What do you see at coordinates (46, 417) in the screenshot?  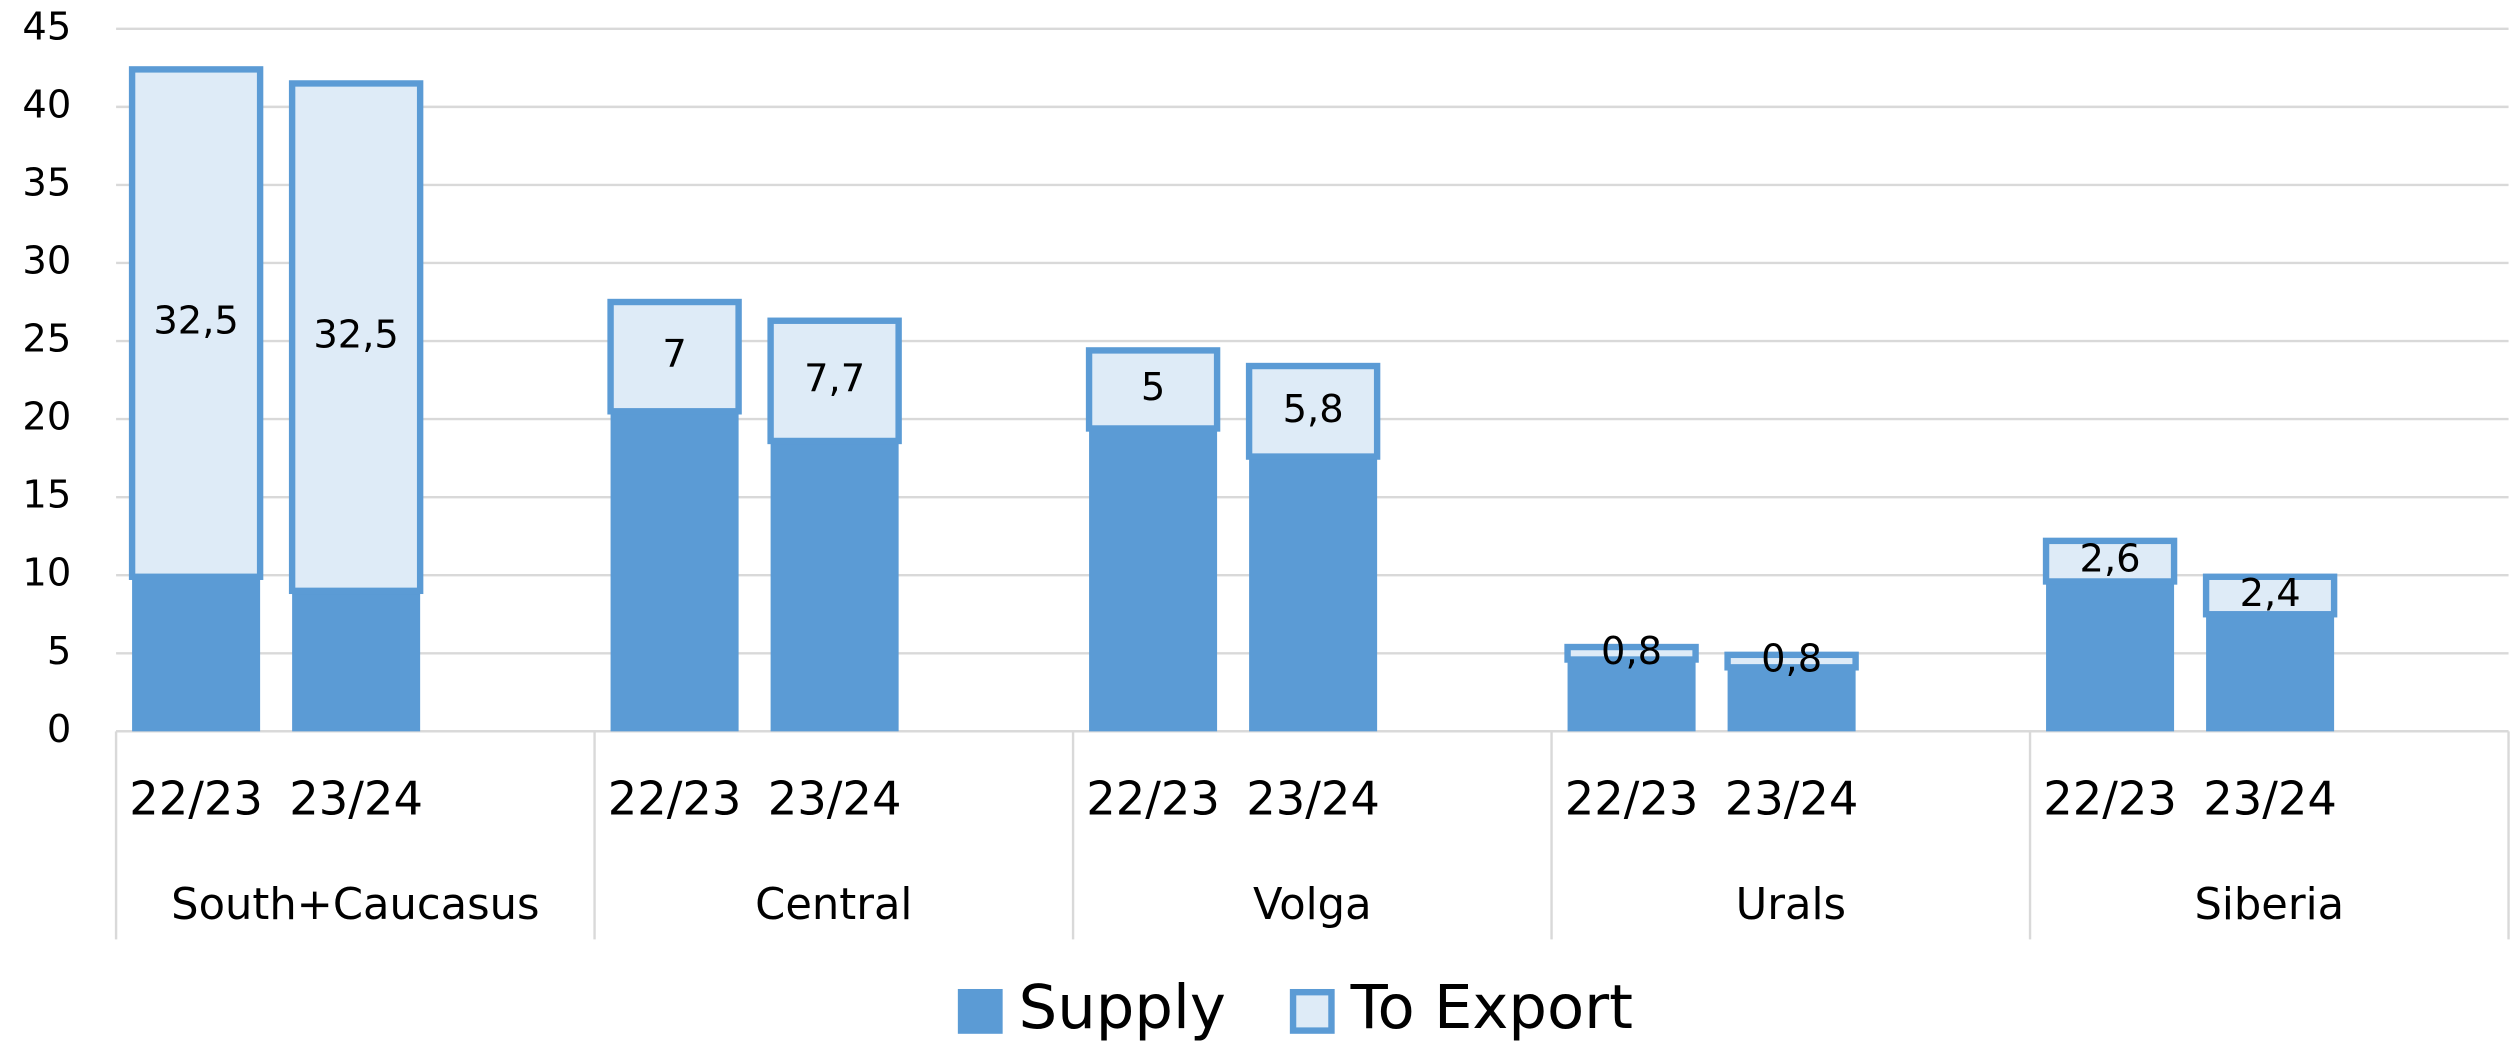 I see `y-tick-label: 20` at bounding box center [46, 417].